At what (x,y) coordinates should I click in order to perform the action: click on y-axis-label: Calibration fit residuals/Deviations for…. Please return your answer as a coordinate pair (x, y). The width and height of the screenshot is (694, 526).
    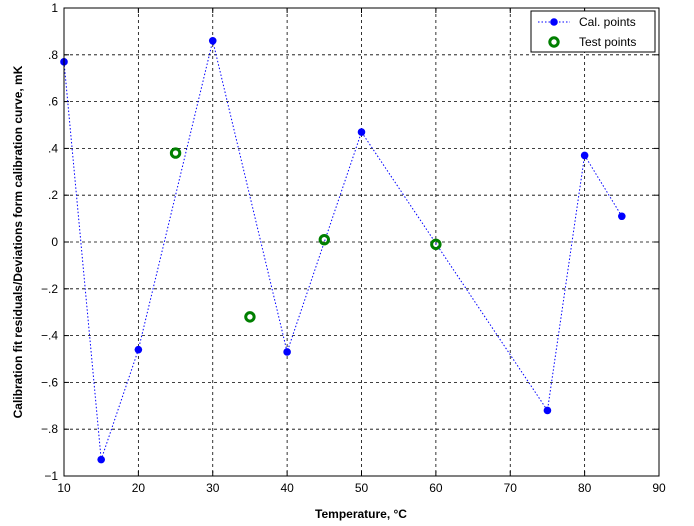
    Looking at the image, I should click on (18, 241).